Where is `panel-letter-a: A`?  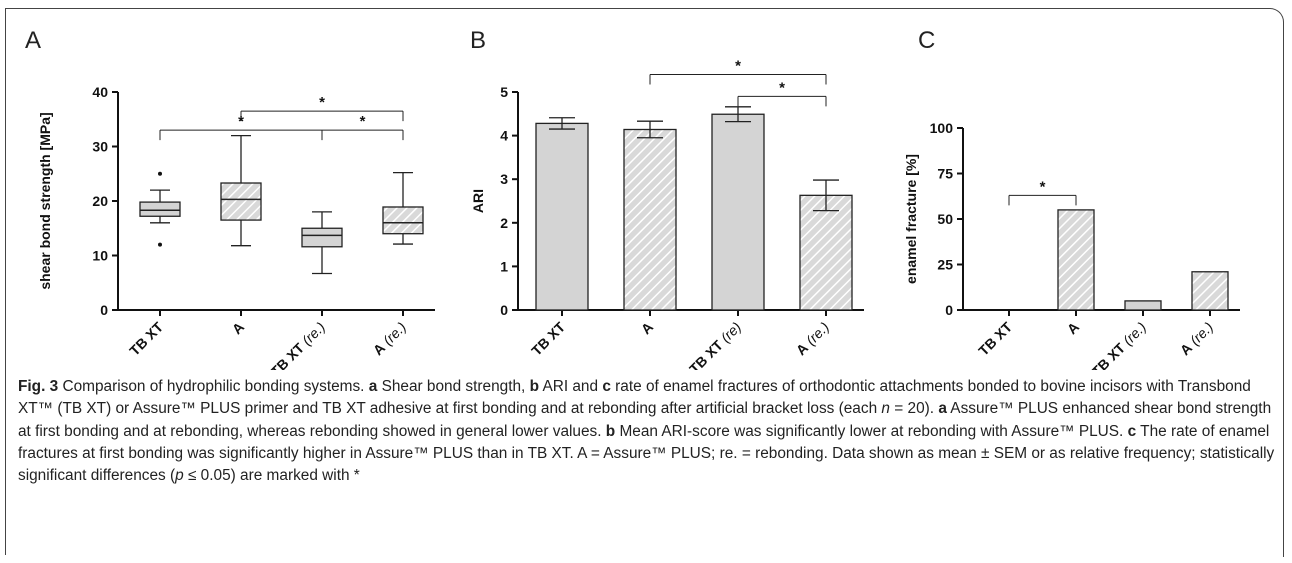 panel-letter-a: A is located at coordinates (33, 40).